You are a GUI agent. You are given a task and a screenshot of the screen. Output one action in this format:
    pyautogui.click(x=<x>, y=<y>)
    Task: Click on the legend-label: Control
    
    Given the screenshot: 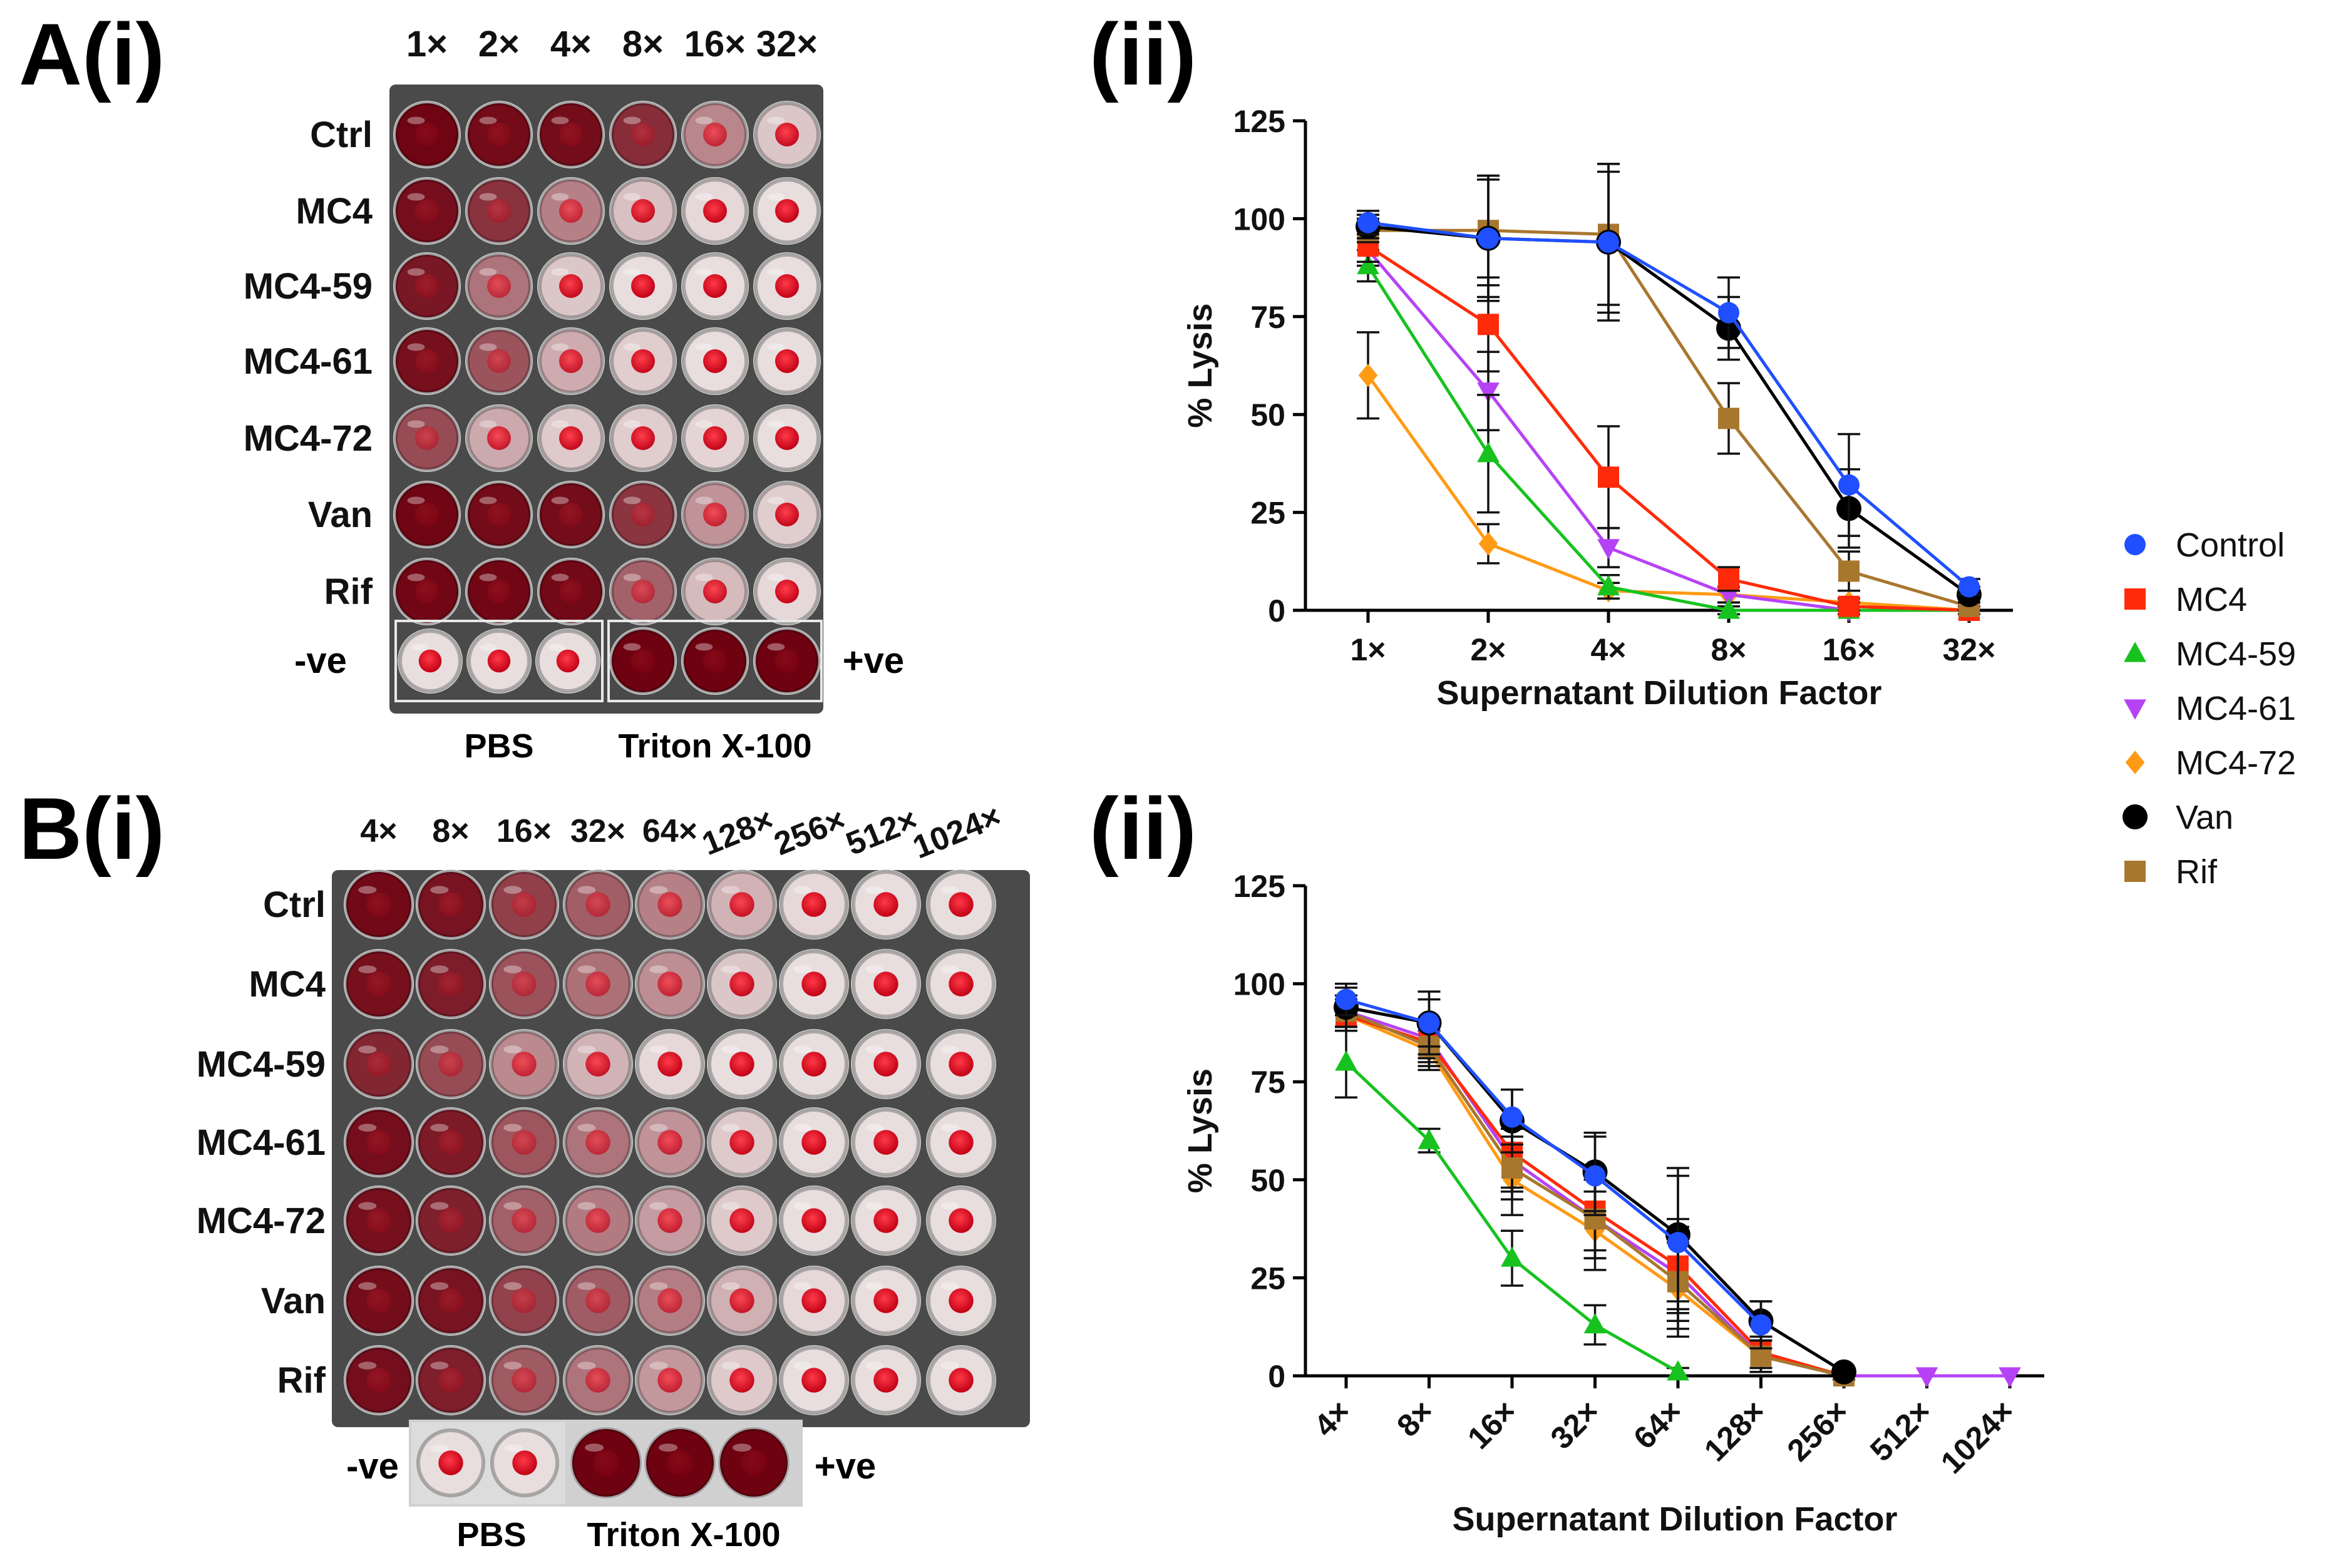 What is the action you would take?
    pyautogui.click(x=2230, y=545)
    